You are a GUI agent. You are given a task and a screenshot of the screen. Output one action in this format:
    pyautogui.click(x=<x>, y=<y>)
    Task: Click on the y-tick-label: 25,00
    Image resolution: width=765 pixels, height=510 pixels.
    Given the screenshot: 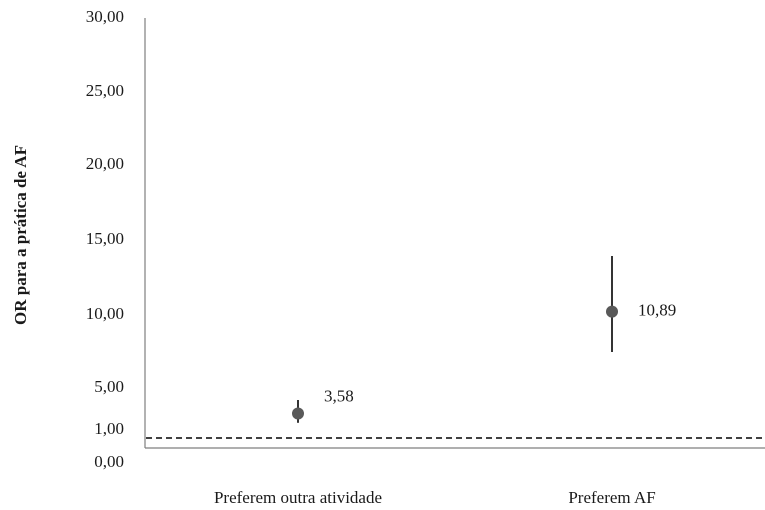 What is the action you would take?
    pyautogui.click(x=105, y=90)
    